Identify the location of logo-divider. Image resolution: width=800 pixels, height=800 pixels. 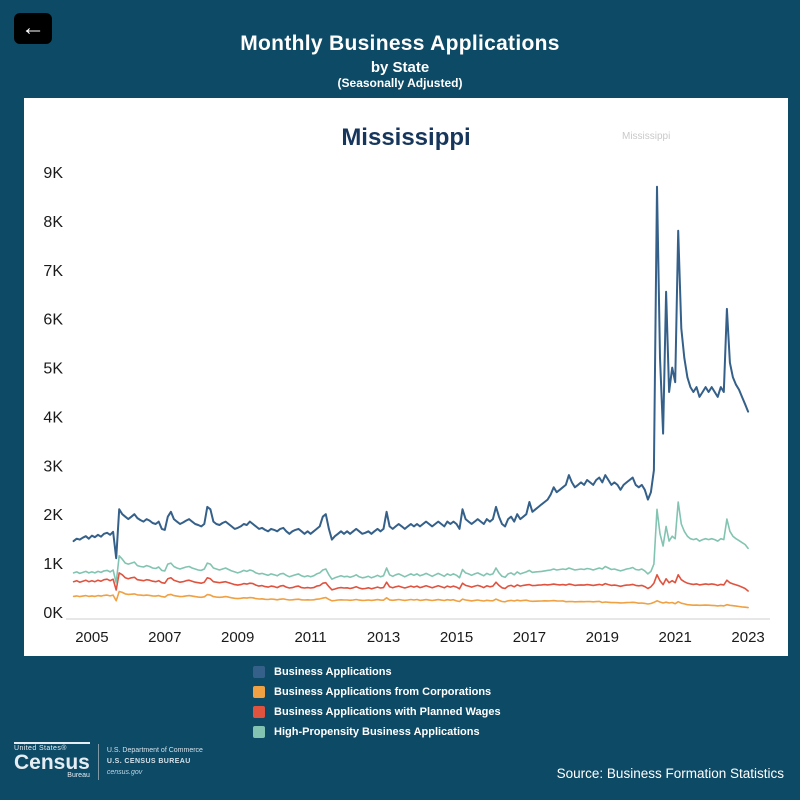
(98, 762).